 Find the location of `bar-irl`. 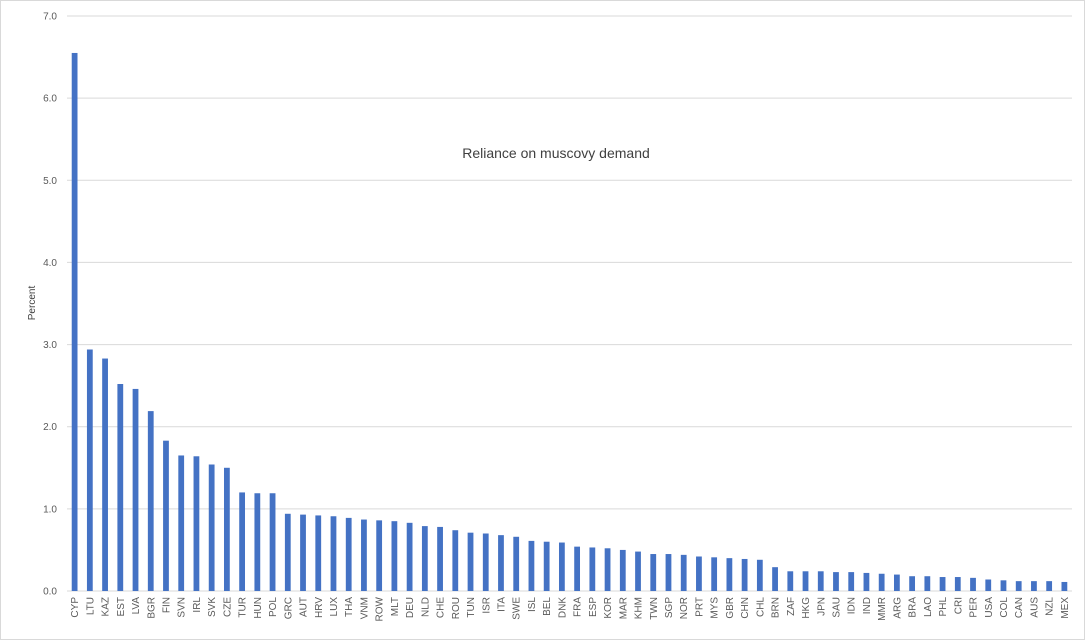

bar-irl is located at coordinates (196, 523).